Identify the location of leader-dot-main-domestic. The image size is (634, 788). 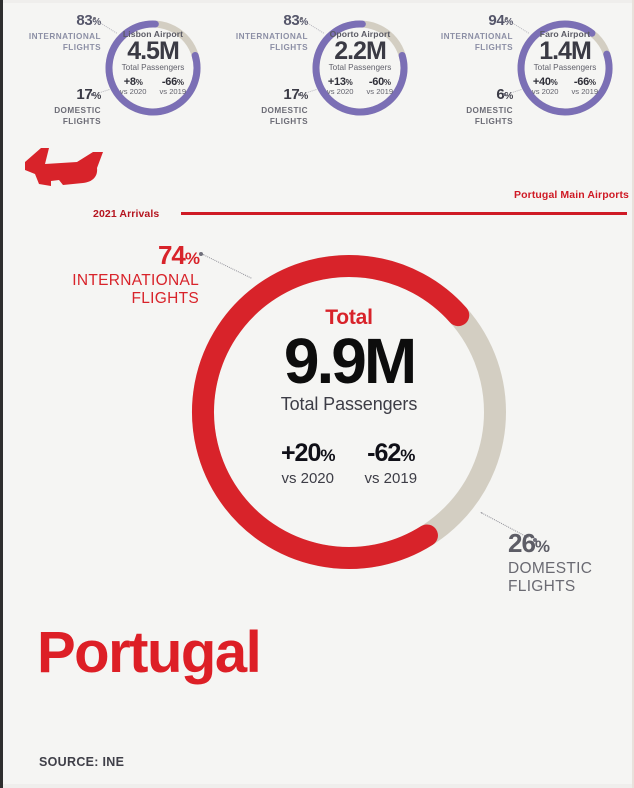
(535, 540).